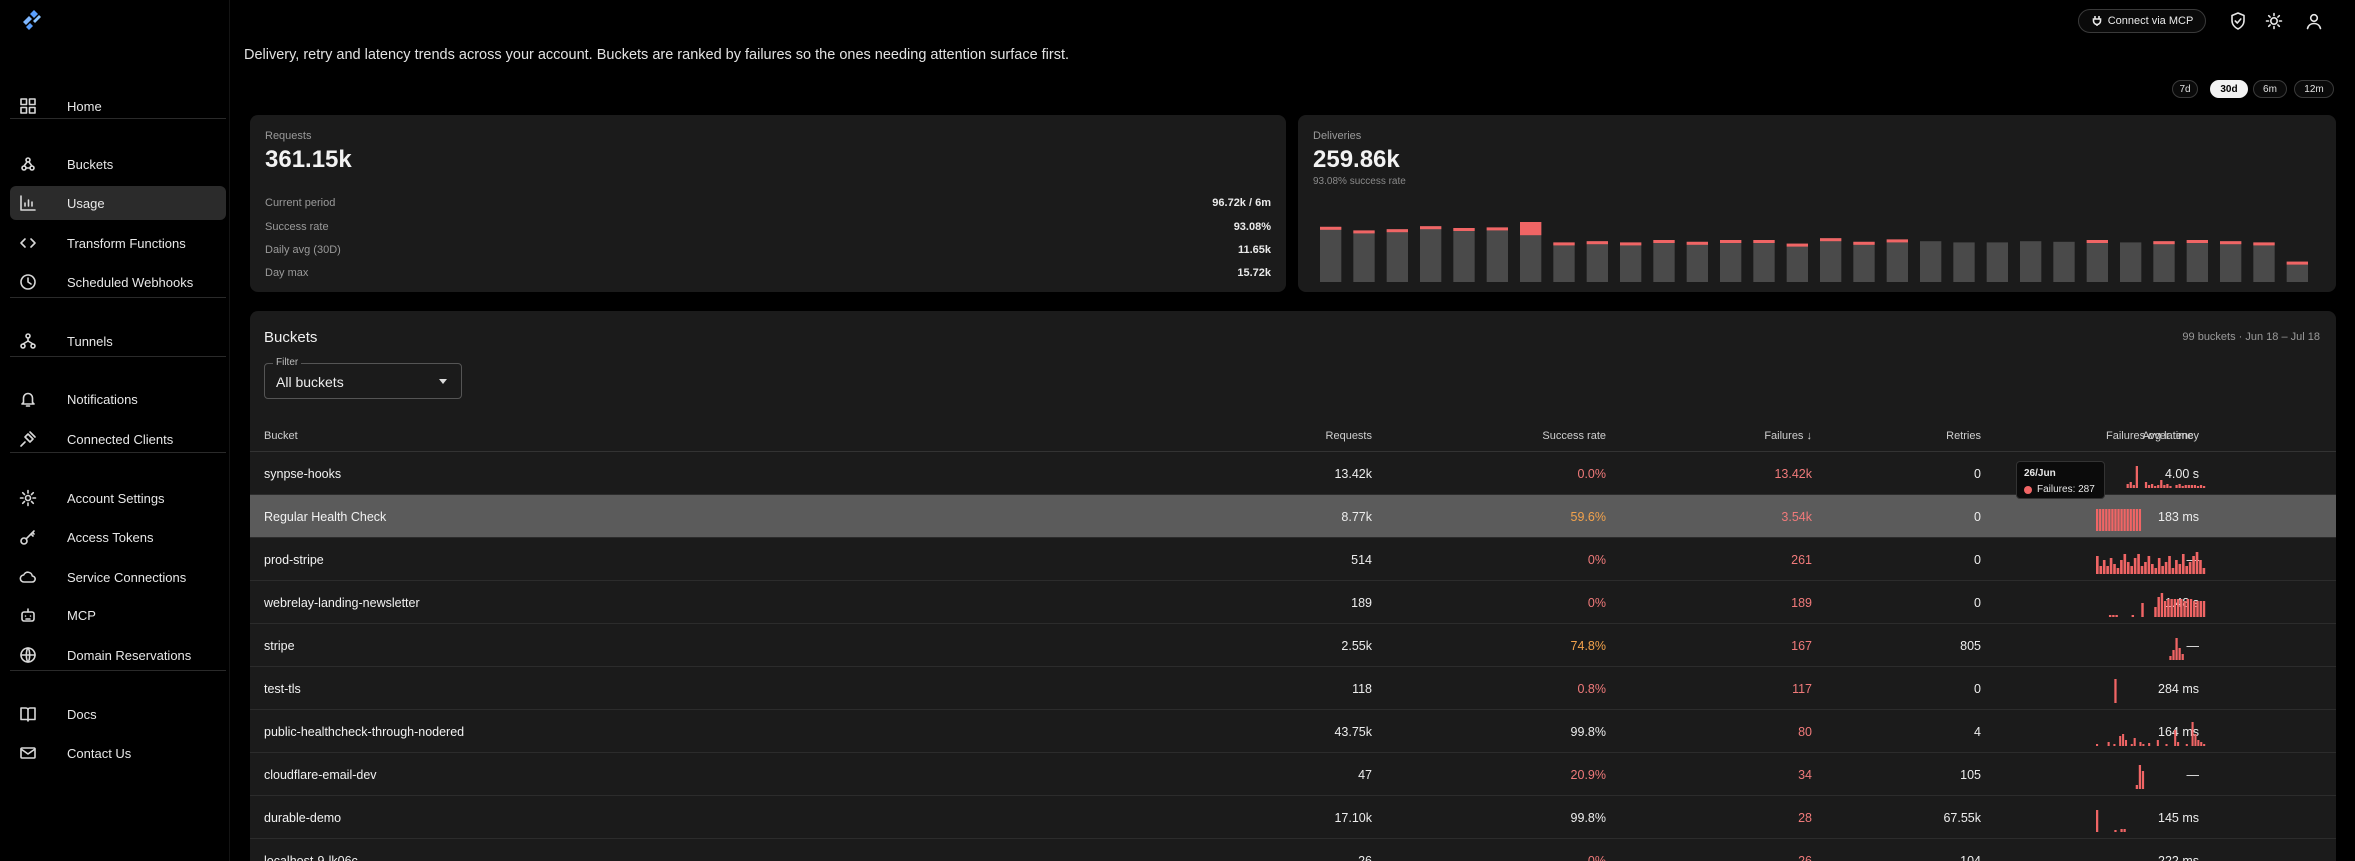 This screenshot has height=861, width=2355. What do you see at coordinates (1348, 436) in the screenshot?
I see `col-requests: Requests` at bounding box center [1348, 436].